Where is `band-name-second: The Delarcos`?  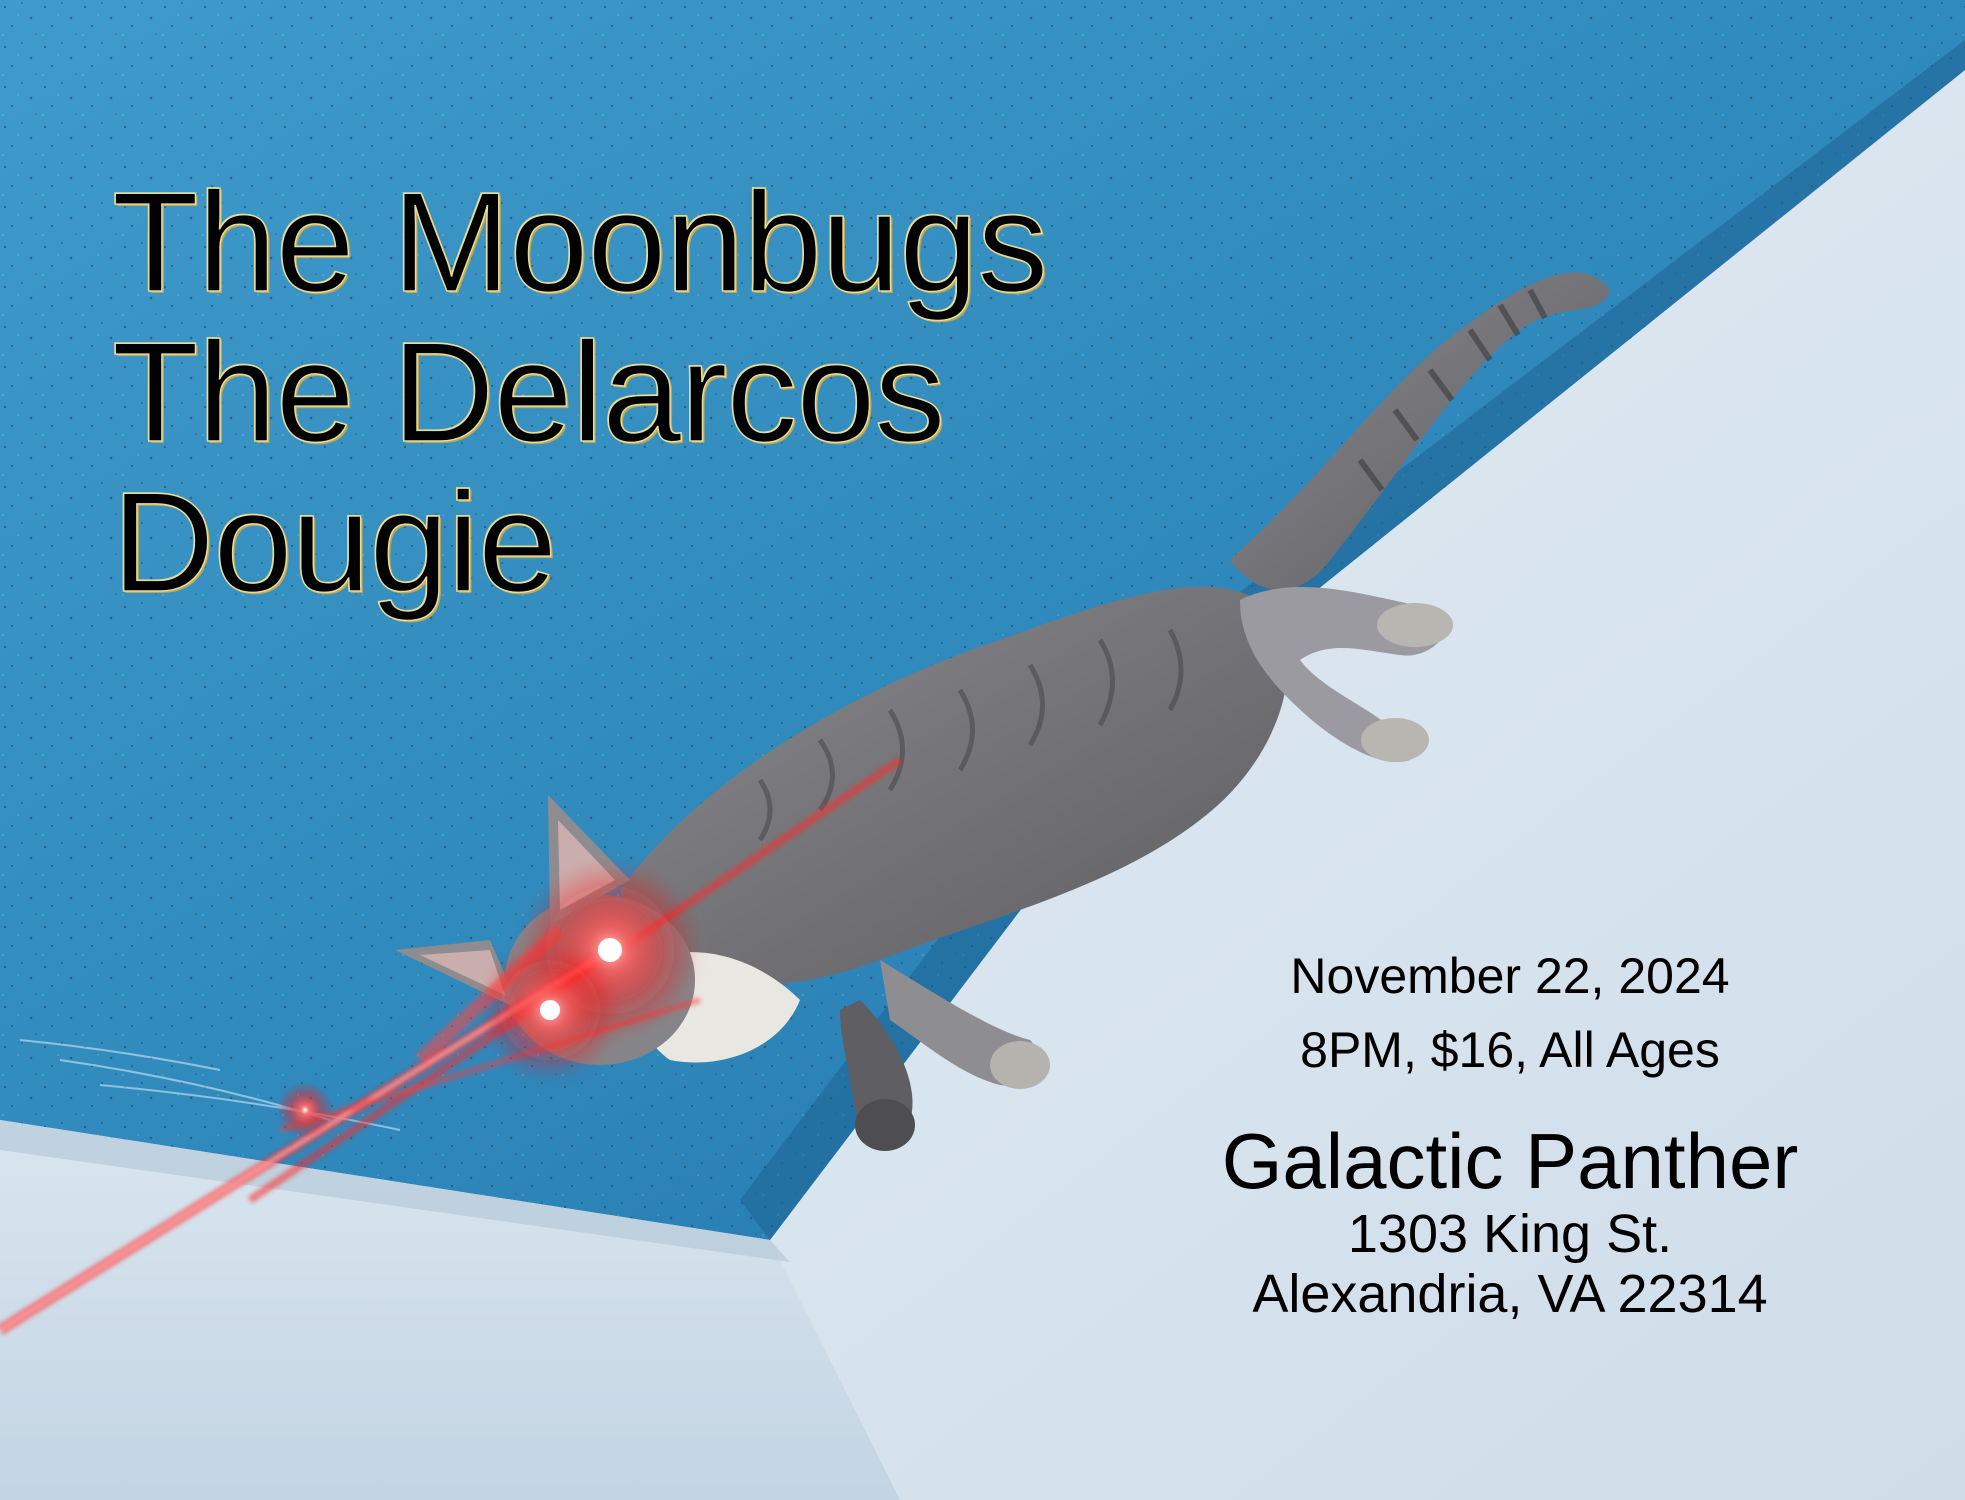 band-name-second: The Delarcos is located at coordinates (528, 392).